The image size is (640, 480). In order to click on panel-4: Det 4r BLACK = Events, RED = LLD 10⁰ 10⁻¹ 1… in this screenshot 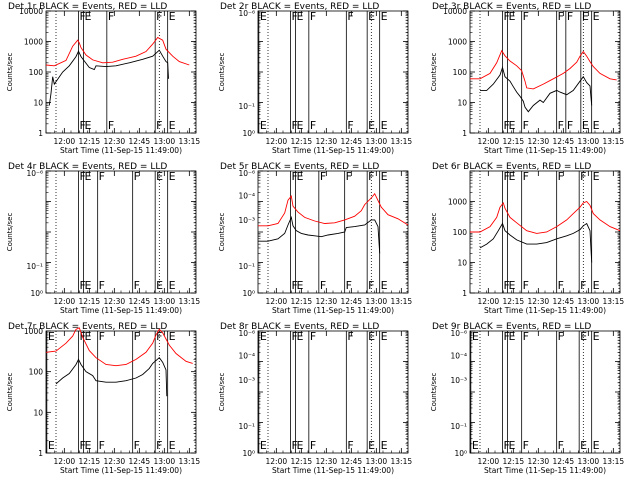, I will do `click(103, 238)`.